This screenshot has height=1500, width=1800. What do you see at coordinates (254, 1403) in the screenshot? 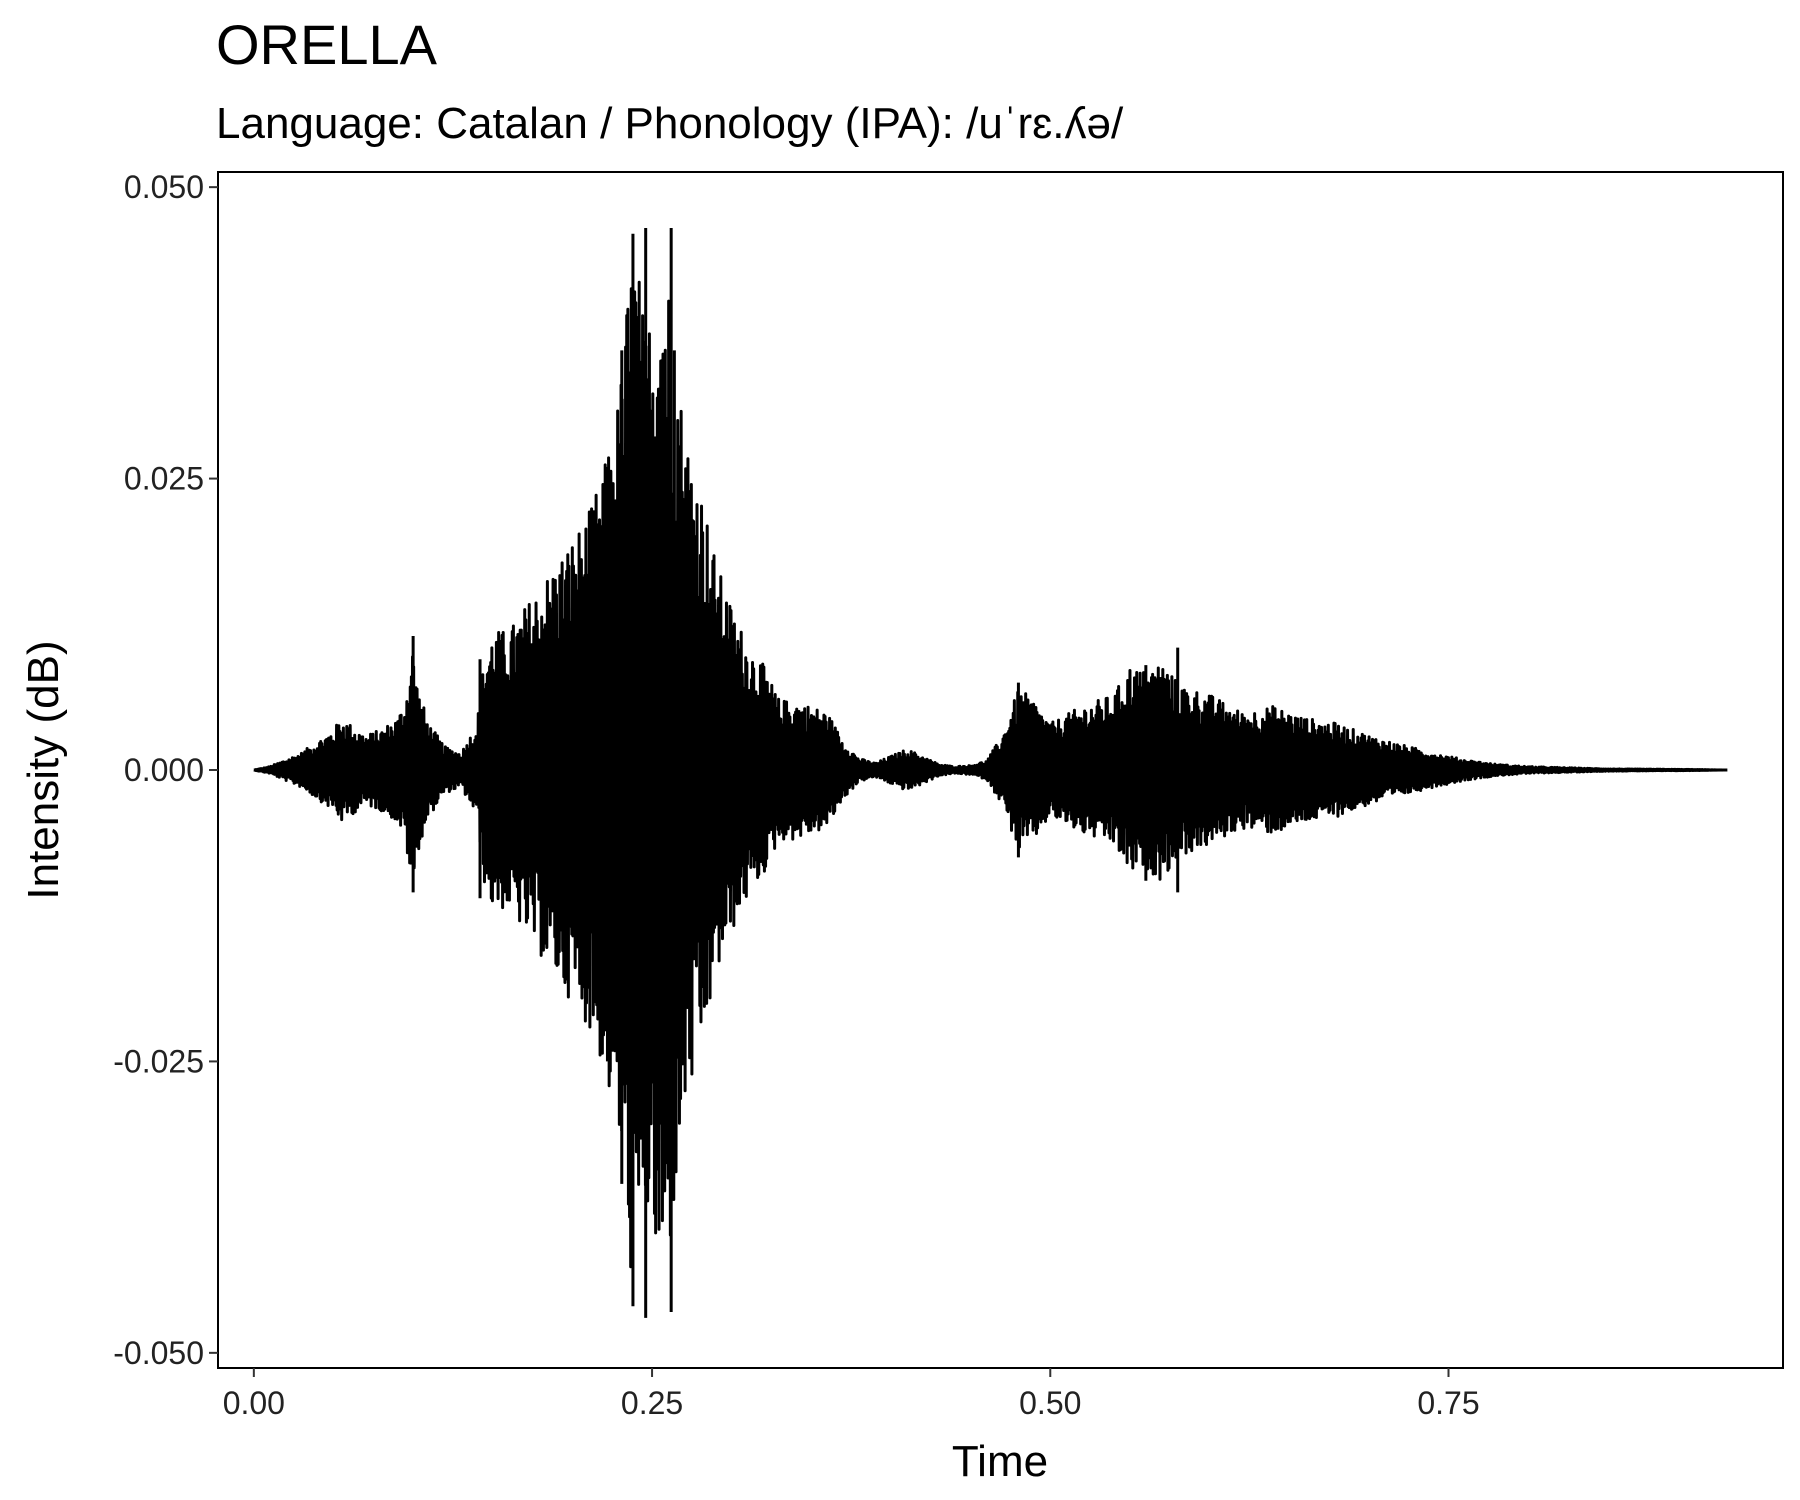
I see `x-tick-label: 0.00` at bounding box center [254, 1403].